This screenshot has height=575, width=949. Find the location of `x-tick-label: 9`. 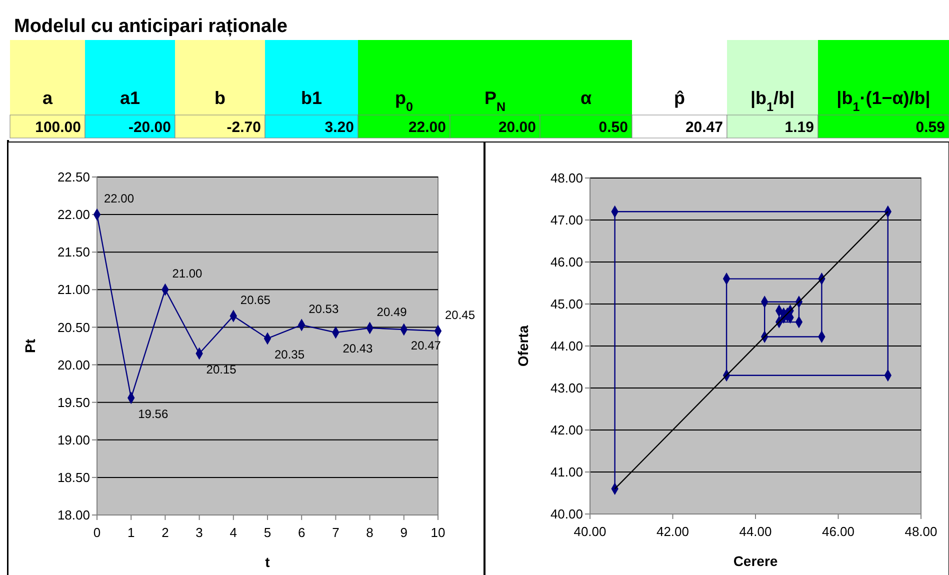

x-tick-label: 9 is located at coordinates (404, 532).